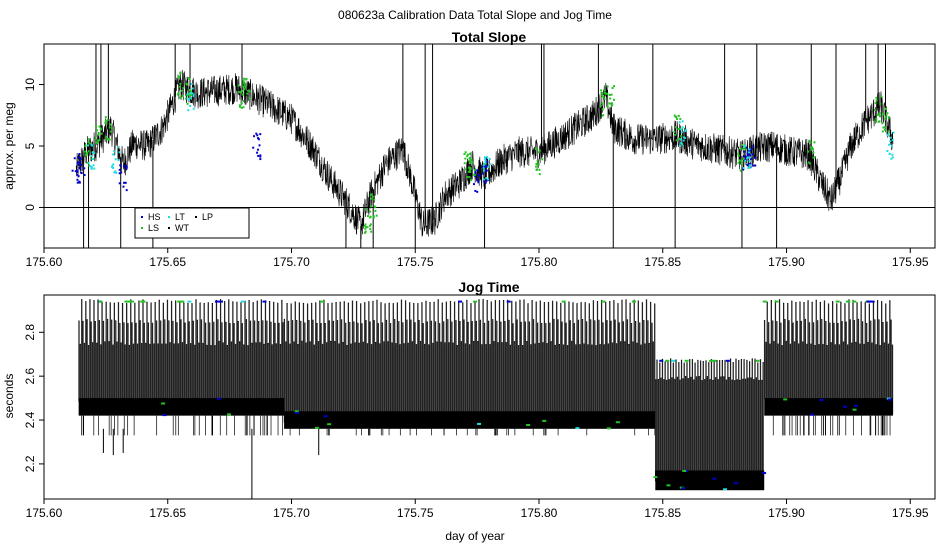  What do you see at coordinates (30, 463) in the screenshot?
I see `y-tick-label: 2.2` at bounding box center [30, 463].